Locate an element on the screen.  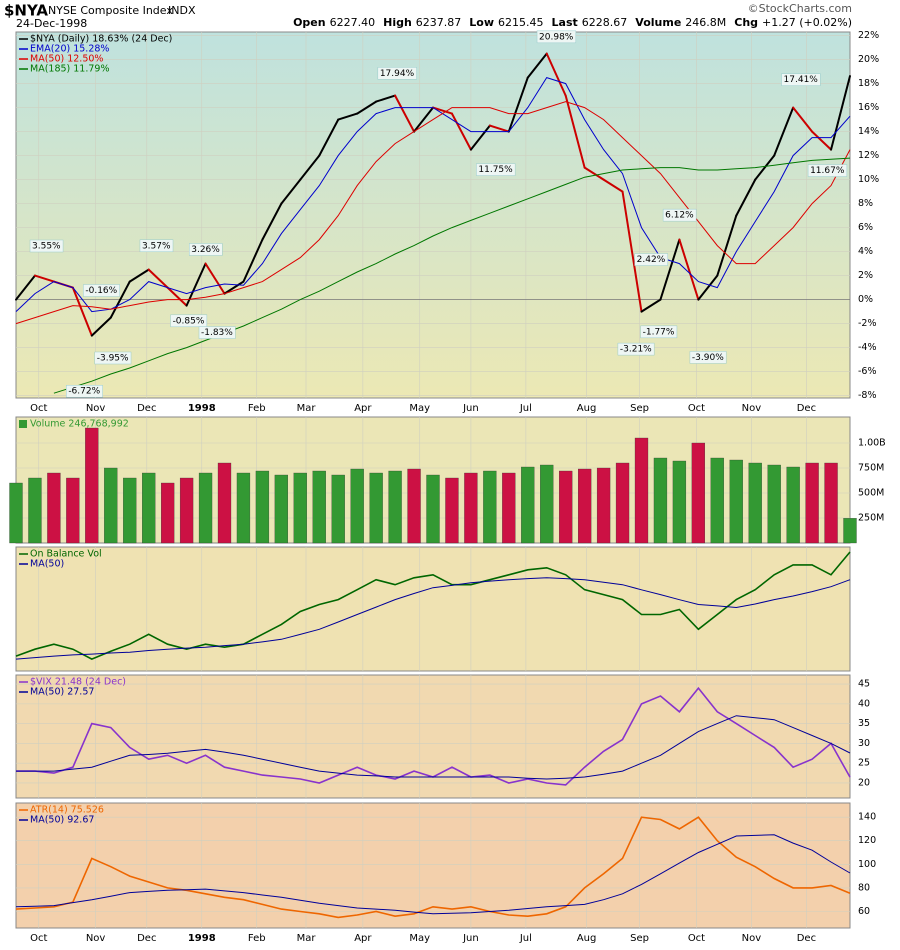
y-tick-label: -6% is located at coordinates (867, 371).